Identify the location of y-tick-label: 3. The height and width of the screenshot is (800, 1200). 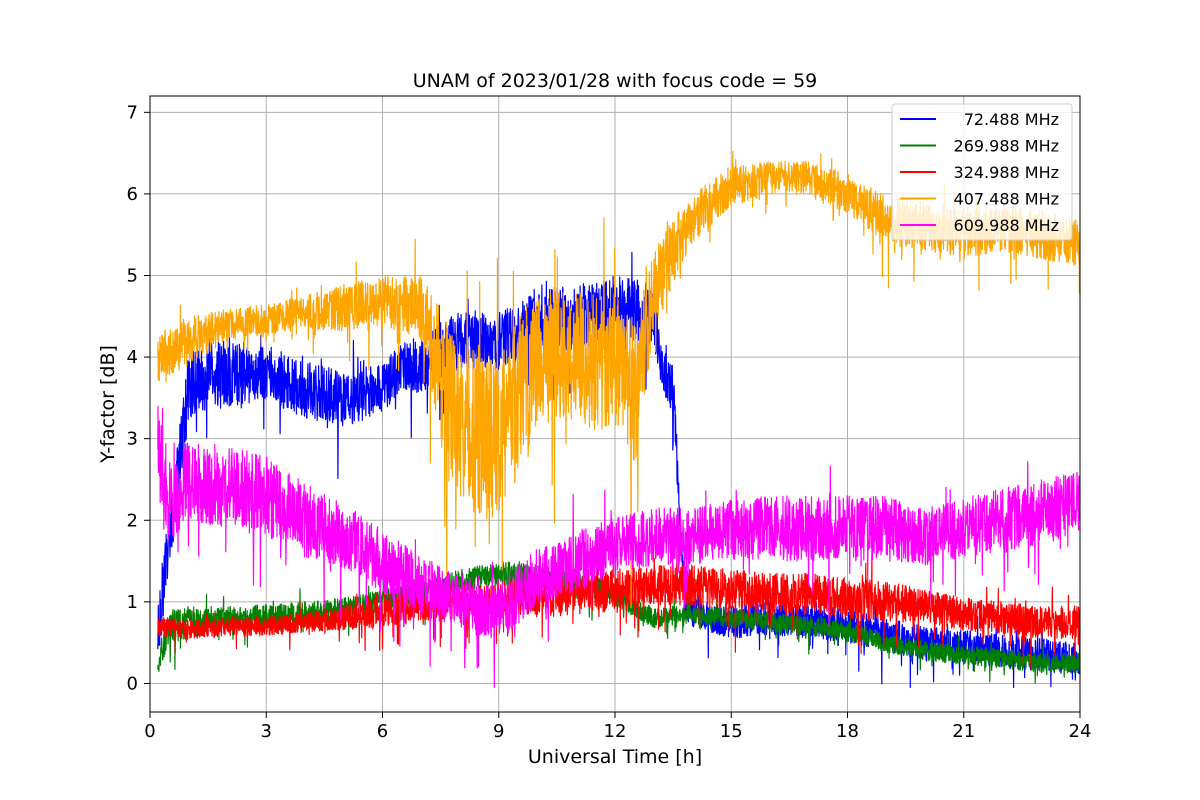
(132, 439).